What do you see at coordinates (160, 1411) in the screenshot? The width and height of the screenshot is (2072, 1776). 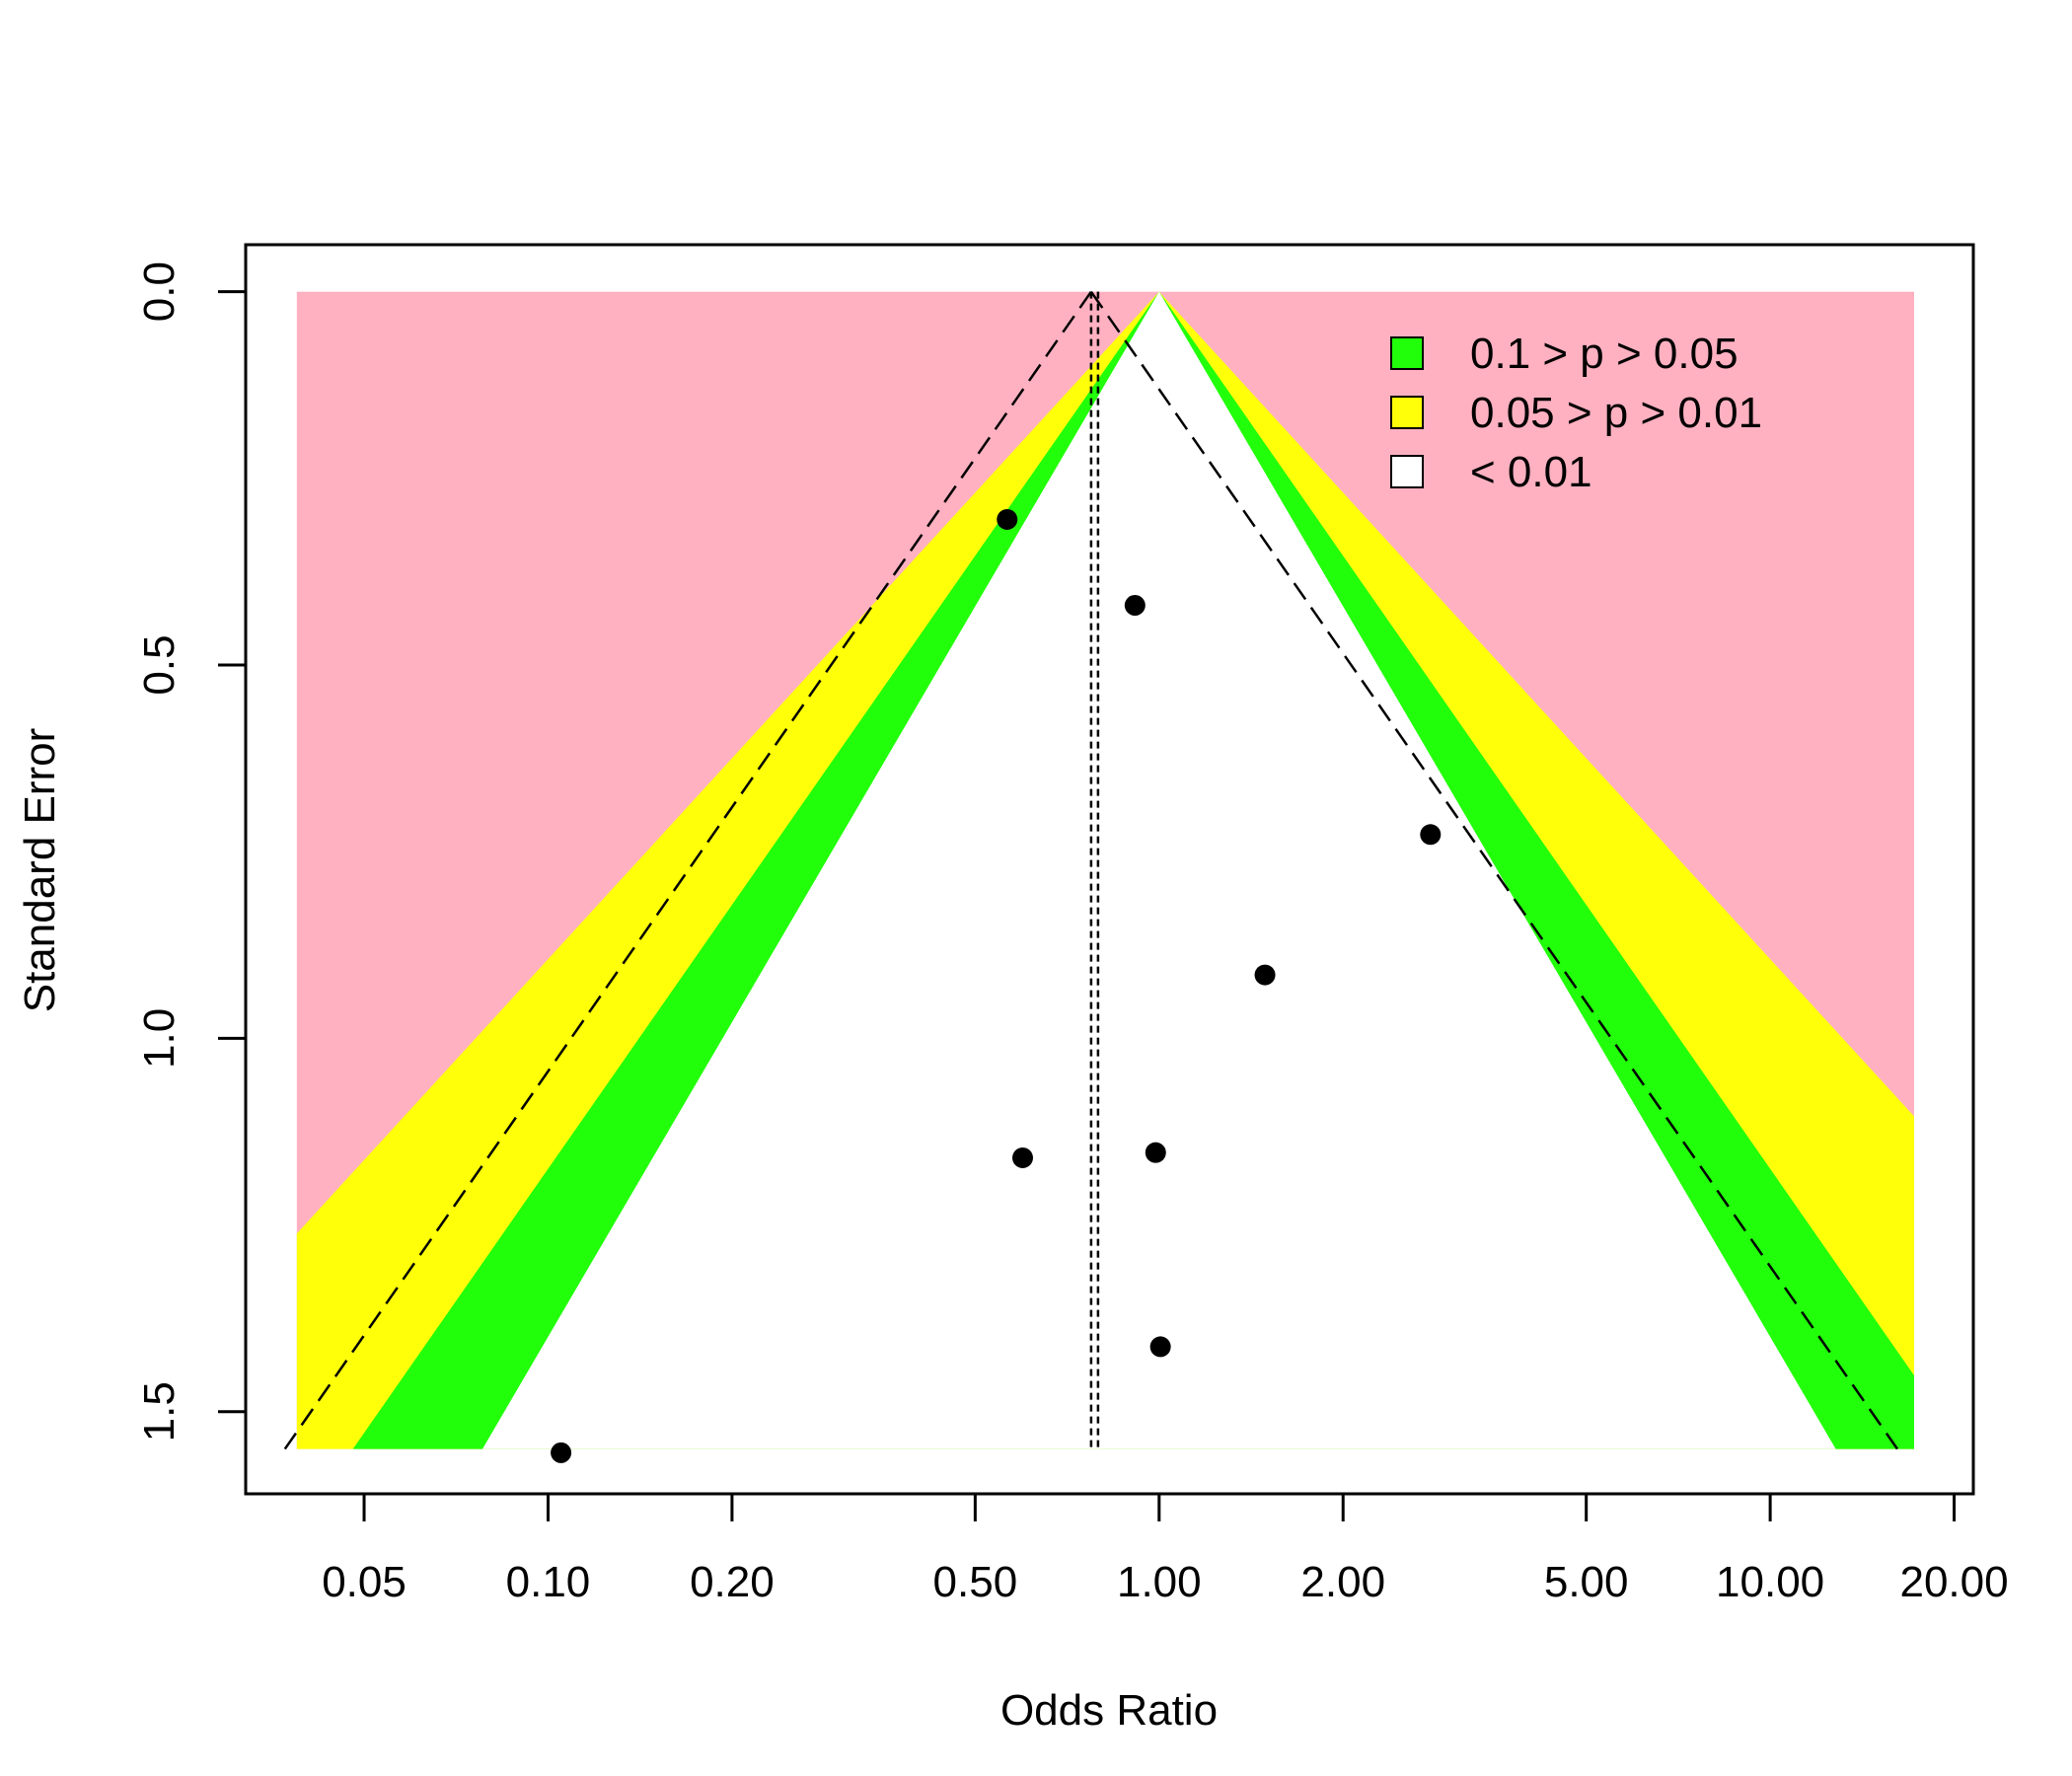 I see `y-tick-label-4: 1.5` at bounding box center [160, 1411].